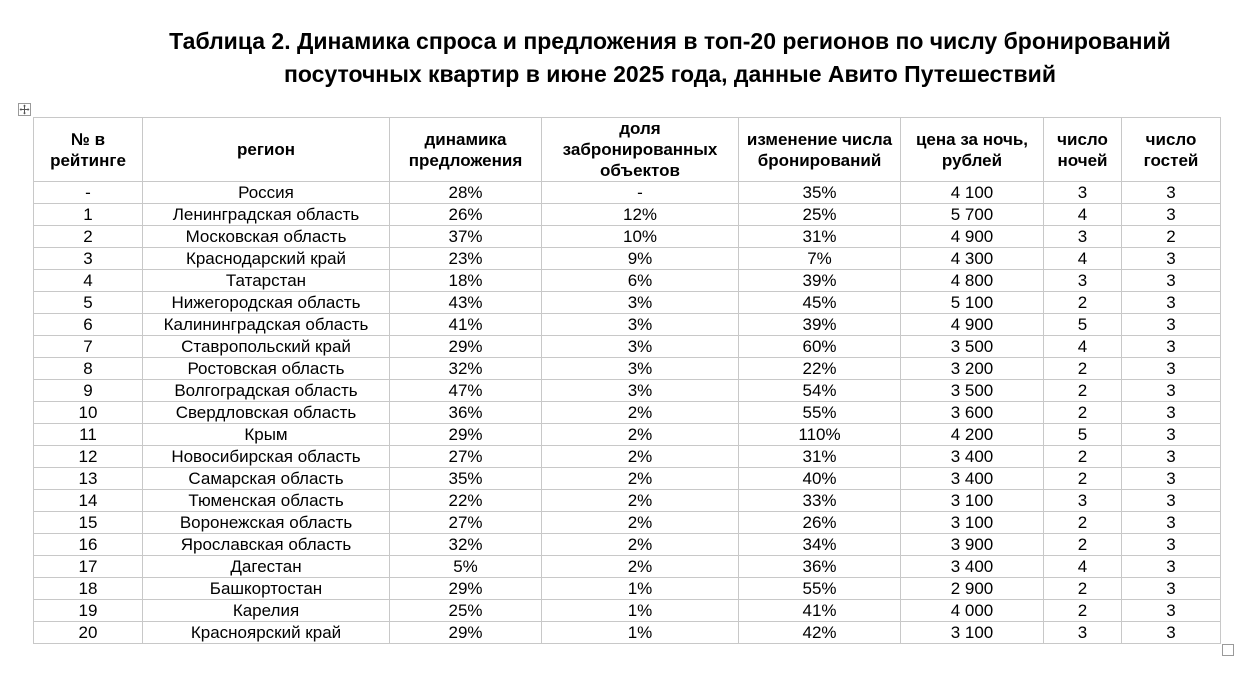  I want to click on table-cell: 26%, so click(819, 522).